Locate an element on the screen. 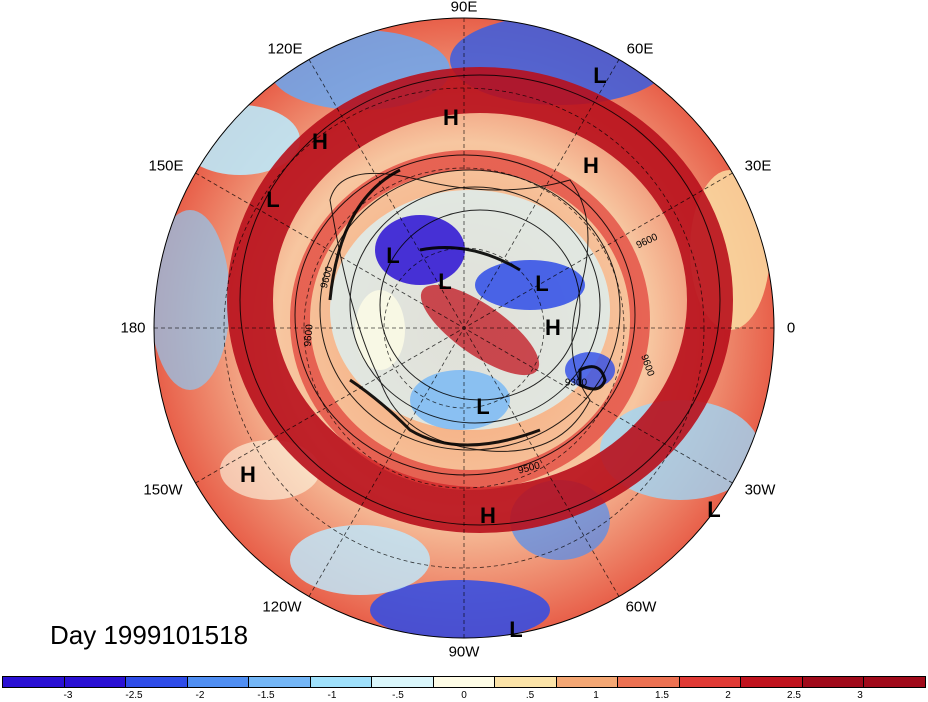  colorbar-tick-label: -.5 is located at coordinates (398, 695).